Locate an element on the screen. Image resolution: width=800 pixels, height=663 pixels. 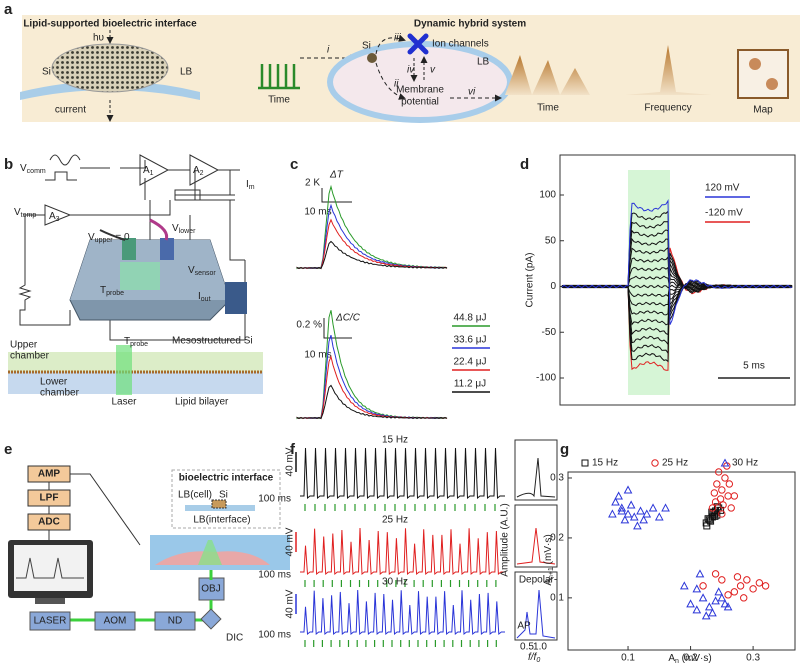
subscript: lower is located at coordinates (187, 231).